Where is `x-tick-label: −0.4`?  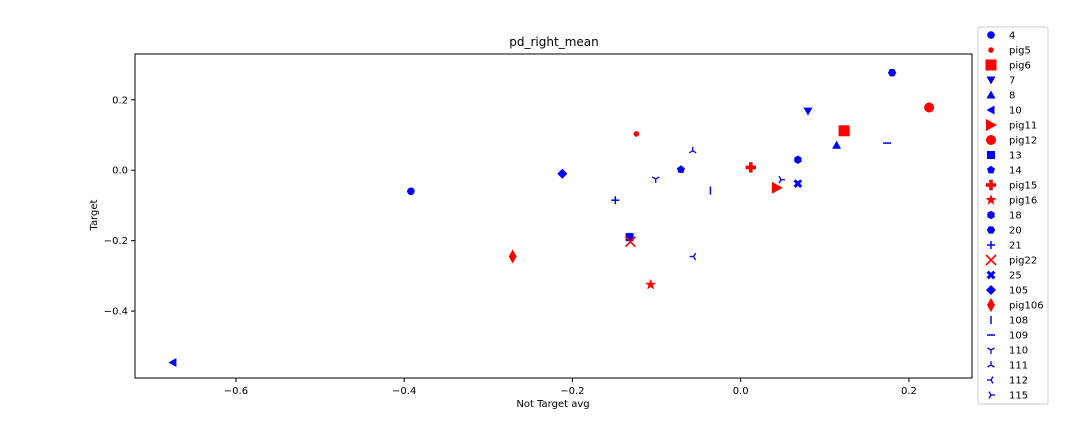
x-tick-label: −0.4 is located at coordinates (404, 391).